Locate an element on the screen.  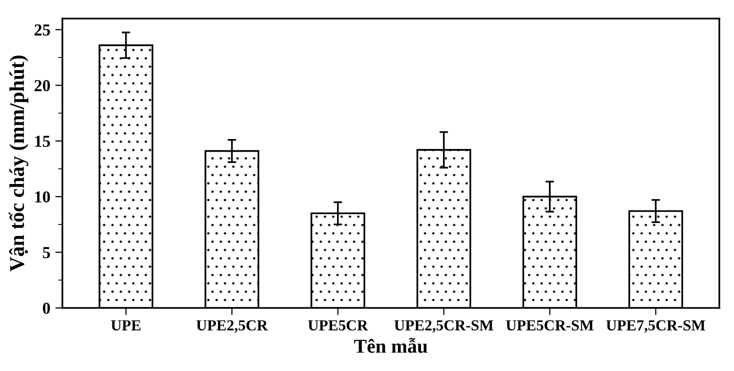
y-tick-label: 0 is located at coordinates (46, 308).